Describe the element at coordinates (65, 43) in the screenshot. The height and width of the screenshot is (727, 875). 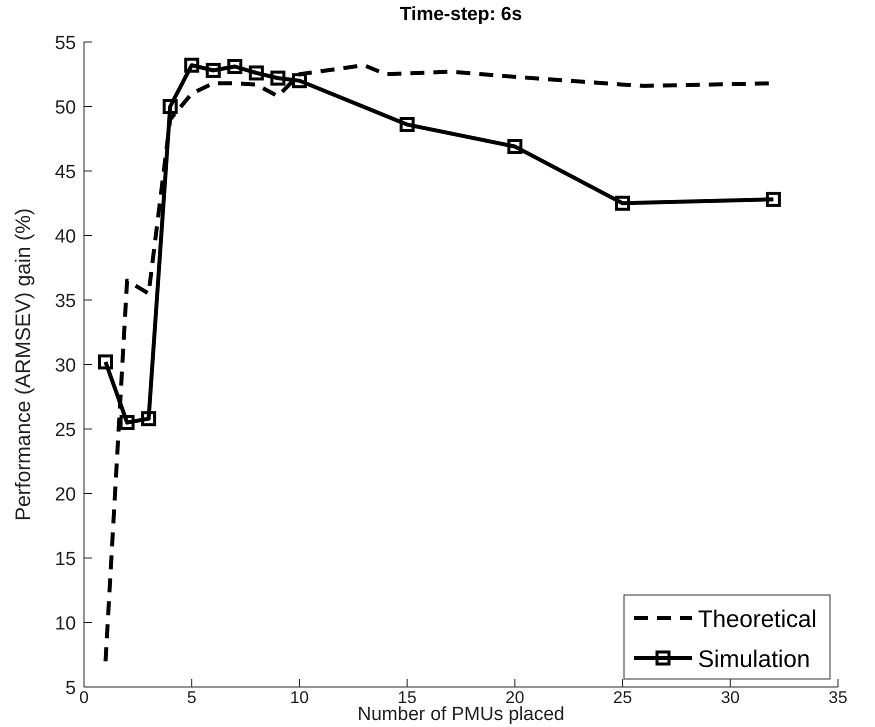
I see `y-tick-label: 55` at that location.